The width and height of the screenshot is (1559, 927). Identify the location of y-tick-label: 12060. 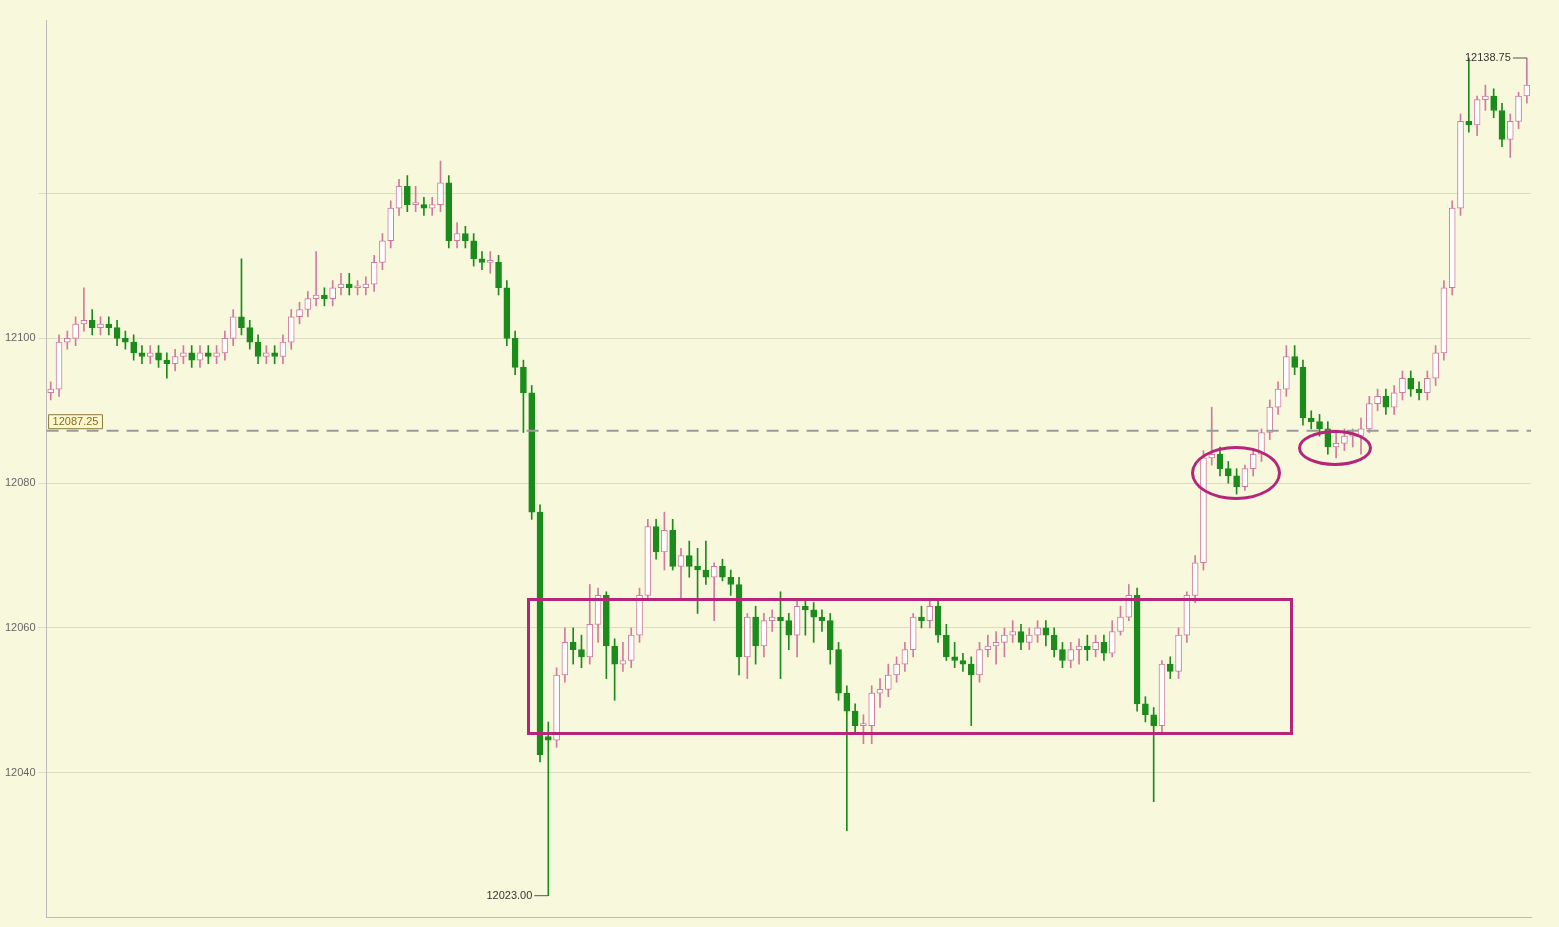
(20, 626).